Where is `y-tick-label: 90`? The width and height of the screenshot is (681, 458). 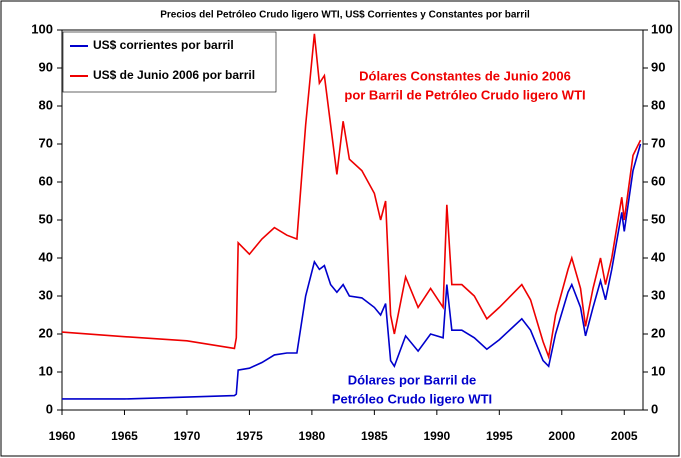
y-tick-label: 90 is located at coordinates (46, 66).